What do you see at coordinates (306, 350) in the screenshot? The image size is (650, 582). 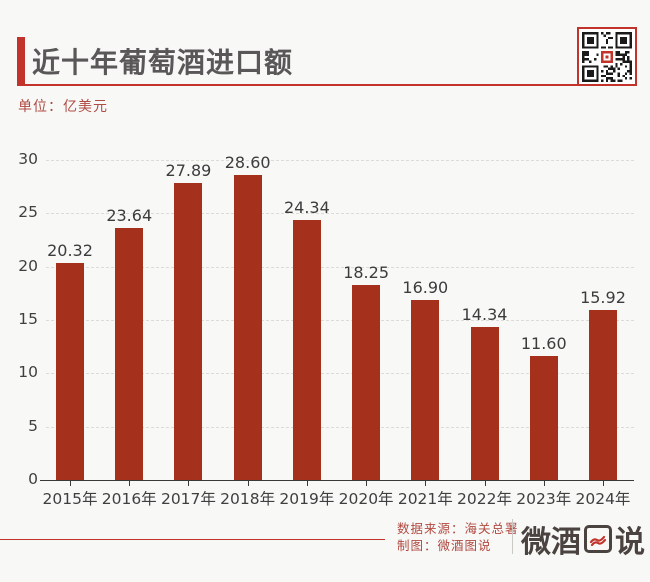 I see `bar-2019年` at bounding box center [306, 350].